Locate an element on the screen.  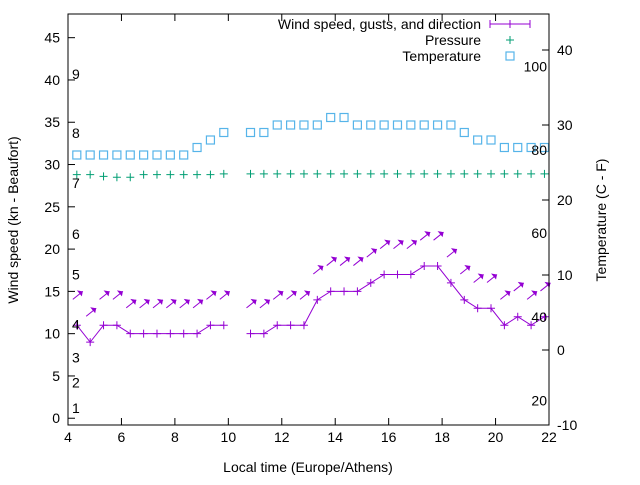
y-tick-label: 45 is located at coordinates (52, 38).